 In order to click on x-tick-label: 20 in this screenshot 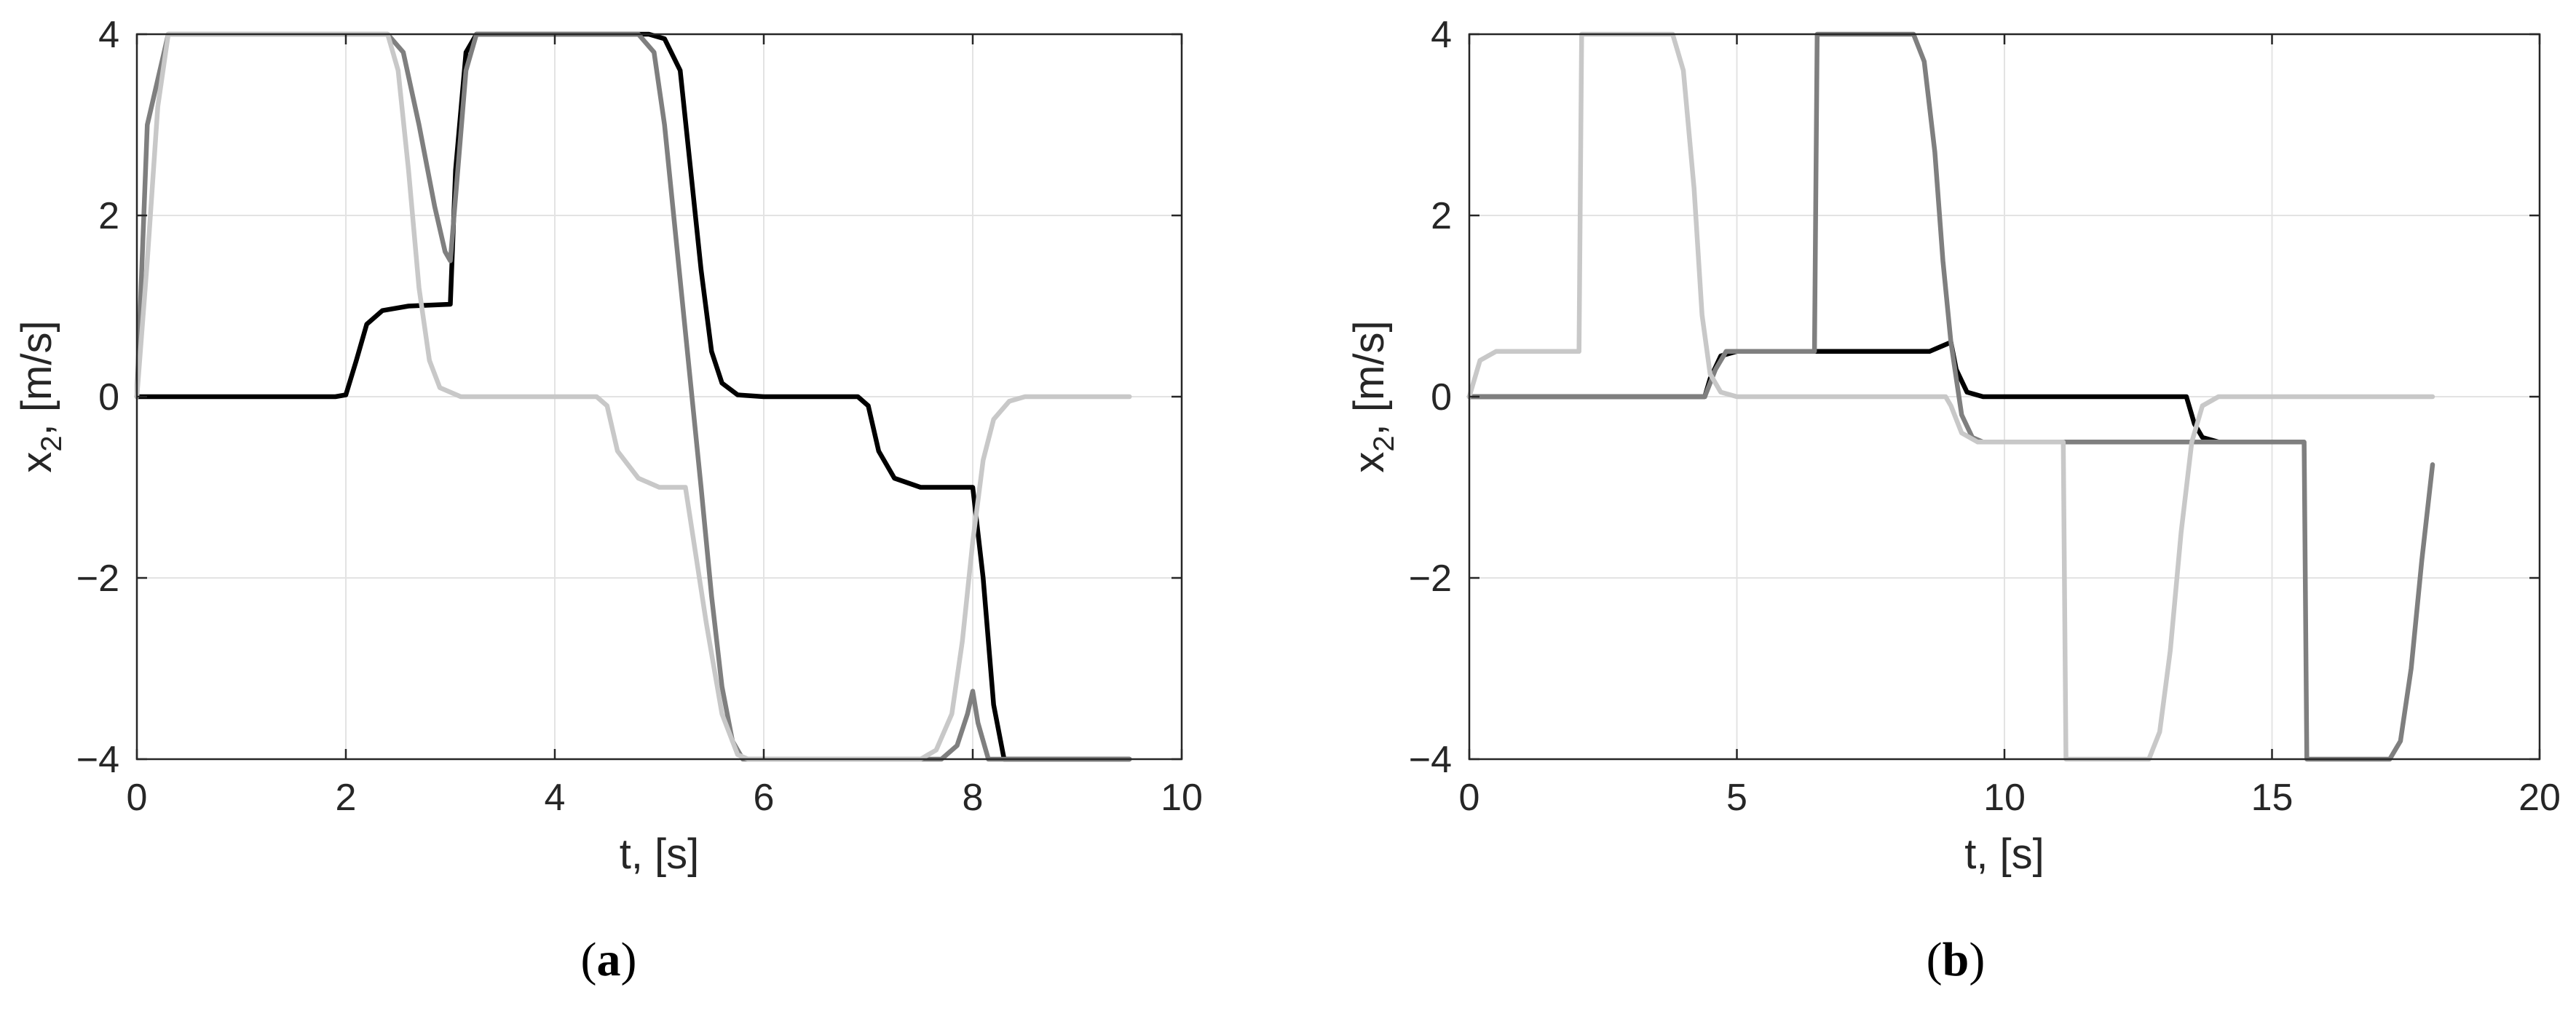, I will do `click(2540, 798)`.